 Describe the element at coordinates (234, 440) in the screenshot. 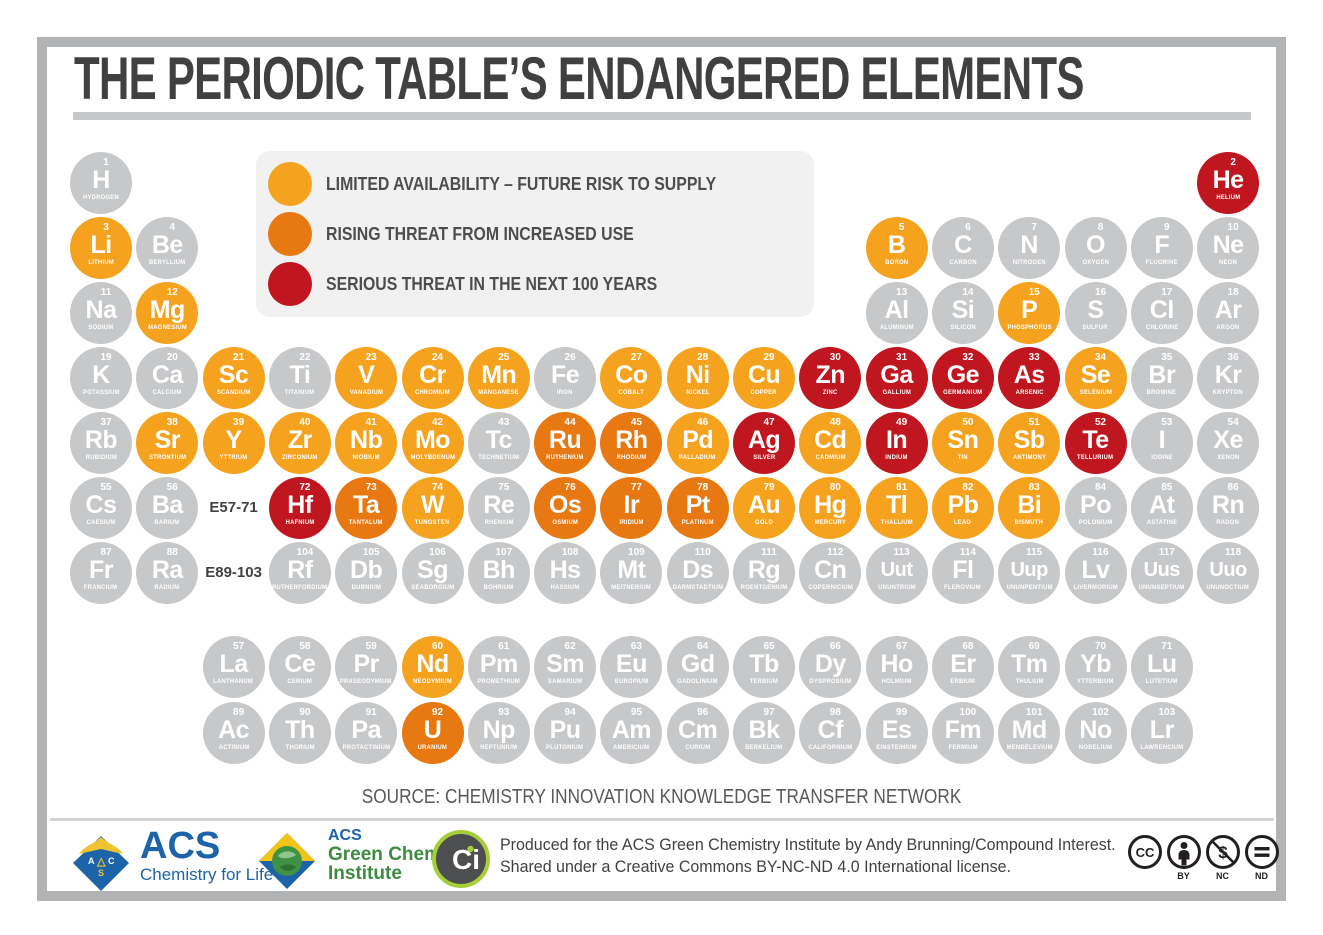

I see `element-symbol: Y` at that location.